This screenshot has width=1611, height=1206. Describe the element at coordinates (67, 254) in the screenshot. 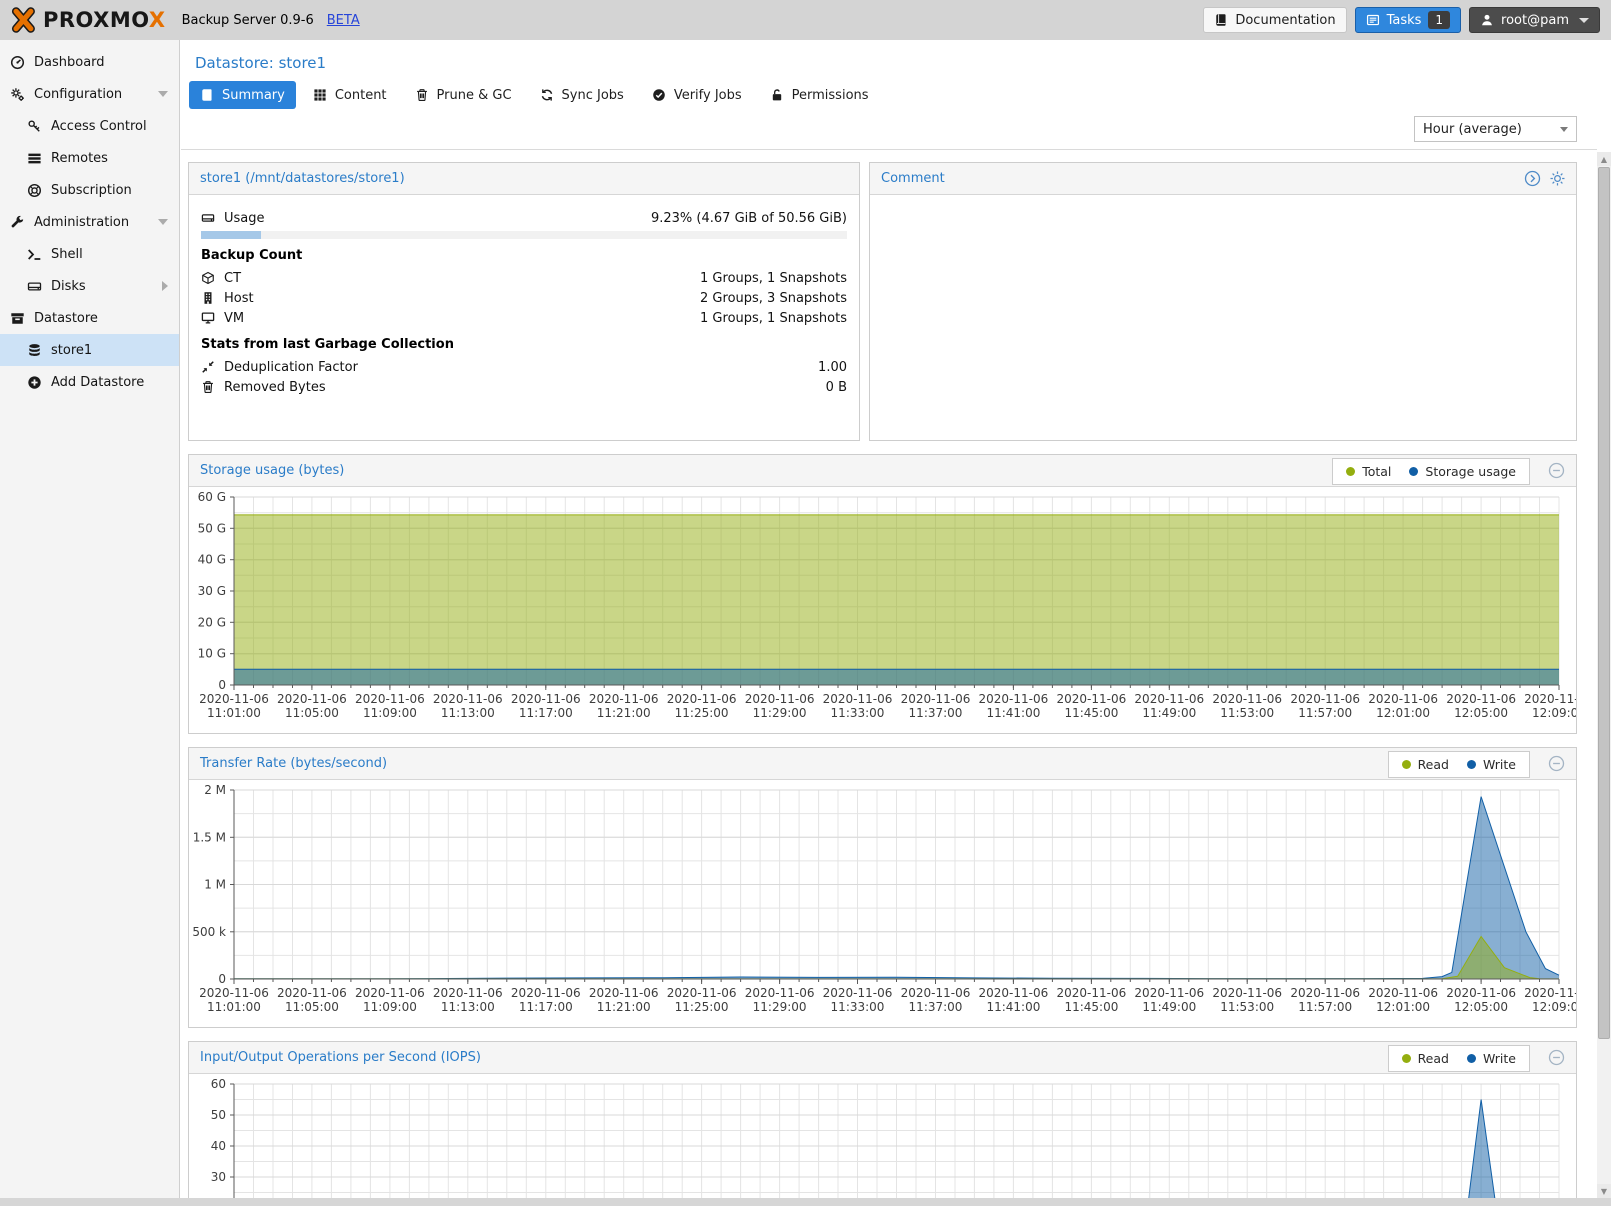

I see `sidebar-item-label: Shell` at that location.